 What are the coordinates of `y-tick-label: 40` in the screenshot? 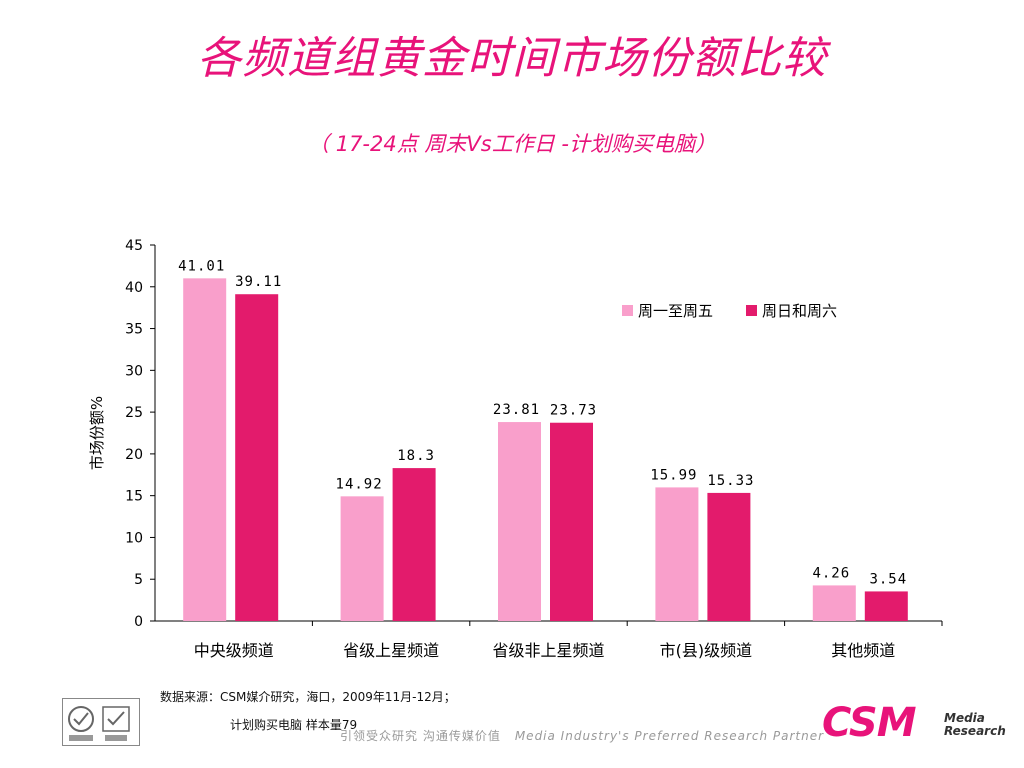 It's located at (134, 288).